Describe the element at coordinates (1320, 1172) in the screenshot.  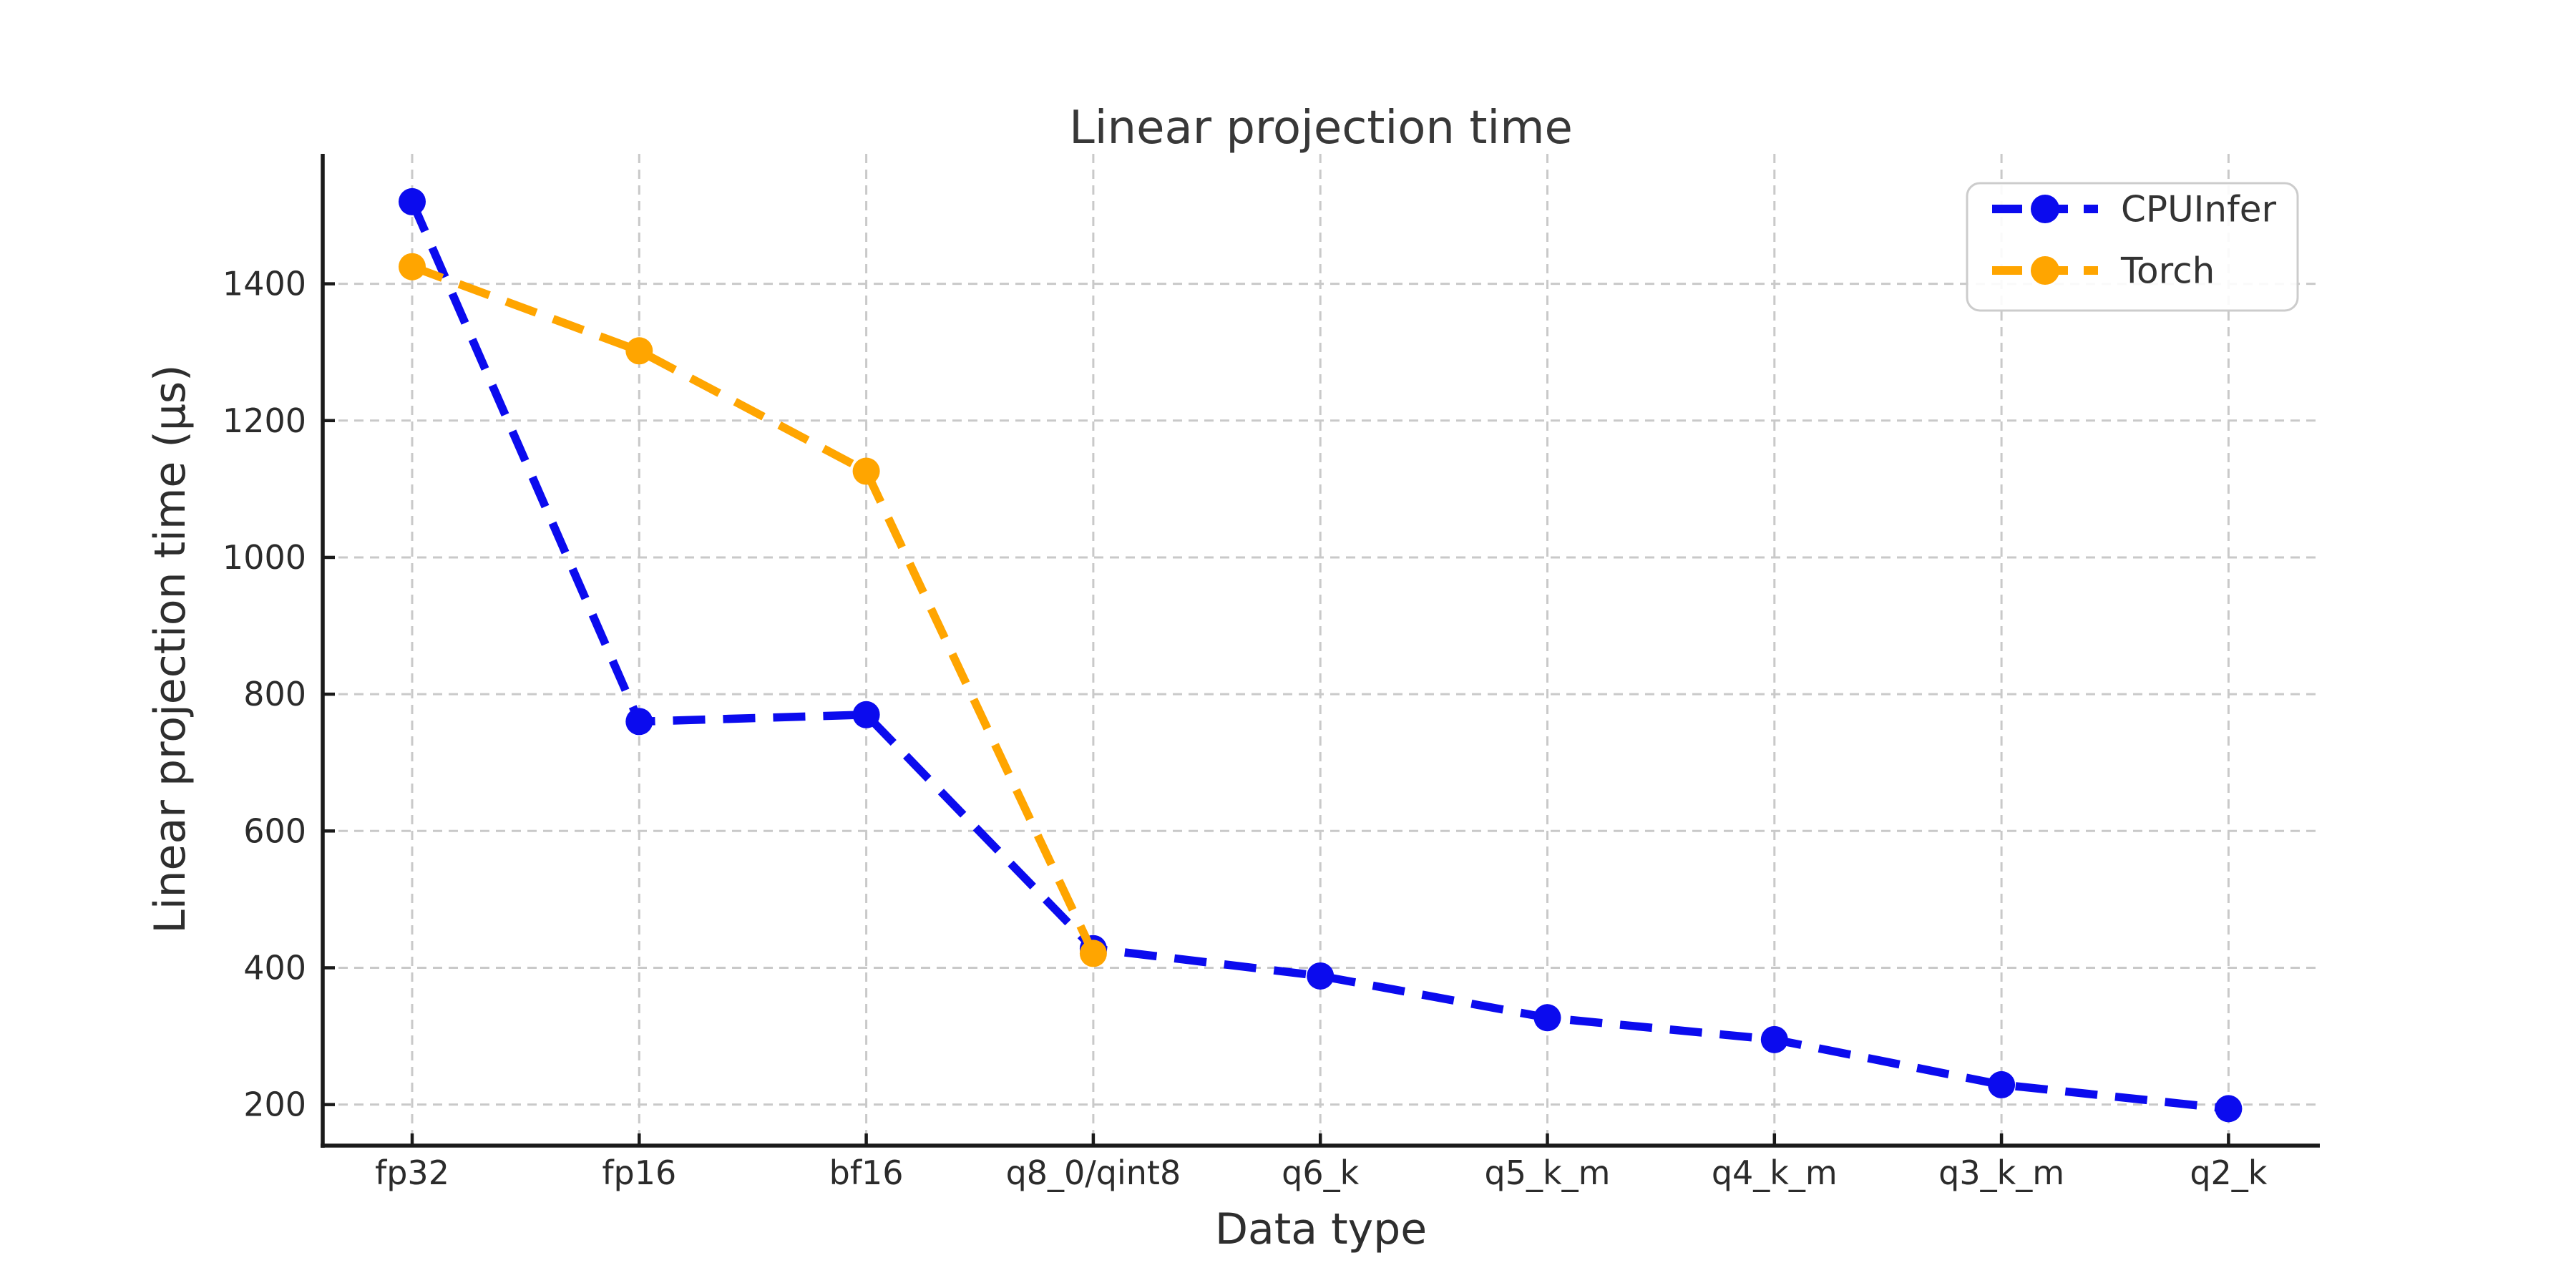
I see `x-tick-label: q6_k` at that location.